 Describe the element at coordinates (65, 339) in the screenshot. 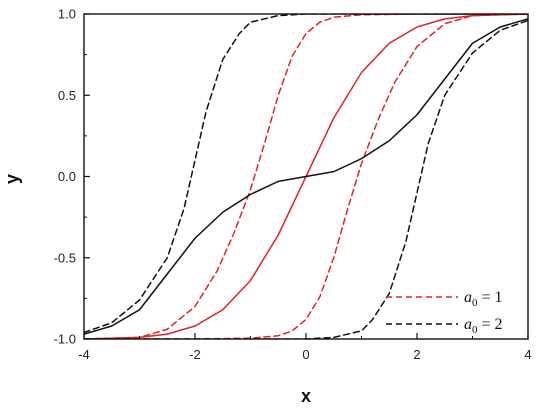

I see `y-tick-label: -1.0` at that location.